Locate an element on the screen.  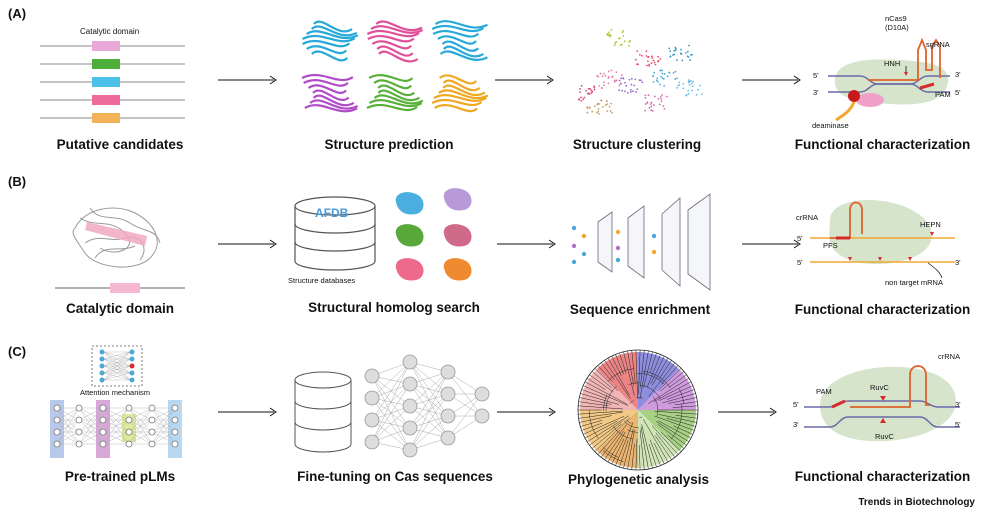
arrow-c1 is located at coordinates (247, 412).